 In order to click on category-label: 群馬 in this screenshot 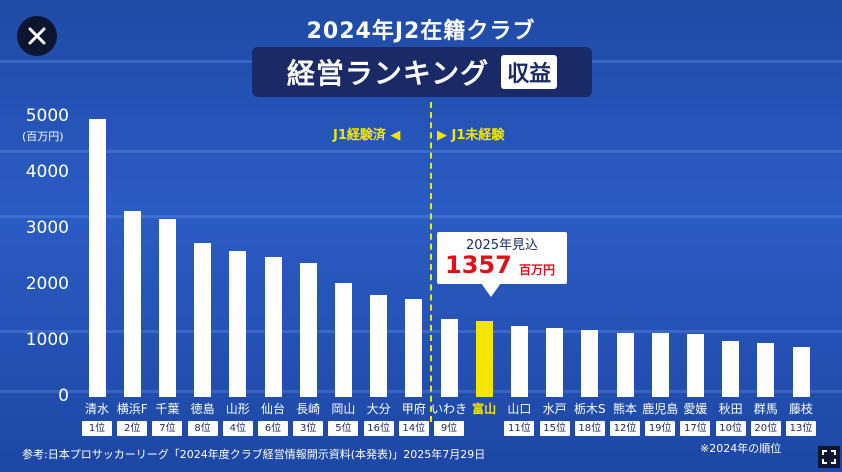, I will do `click(765, 409)`.